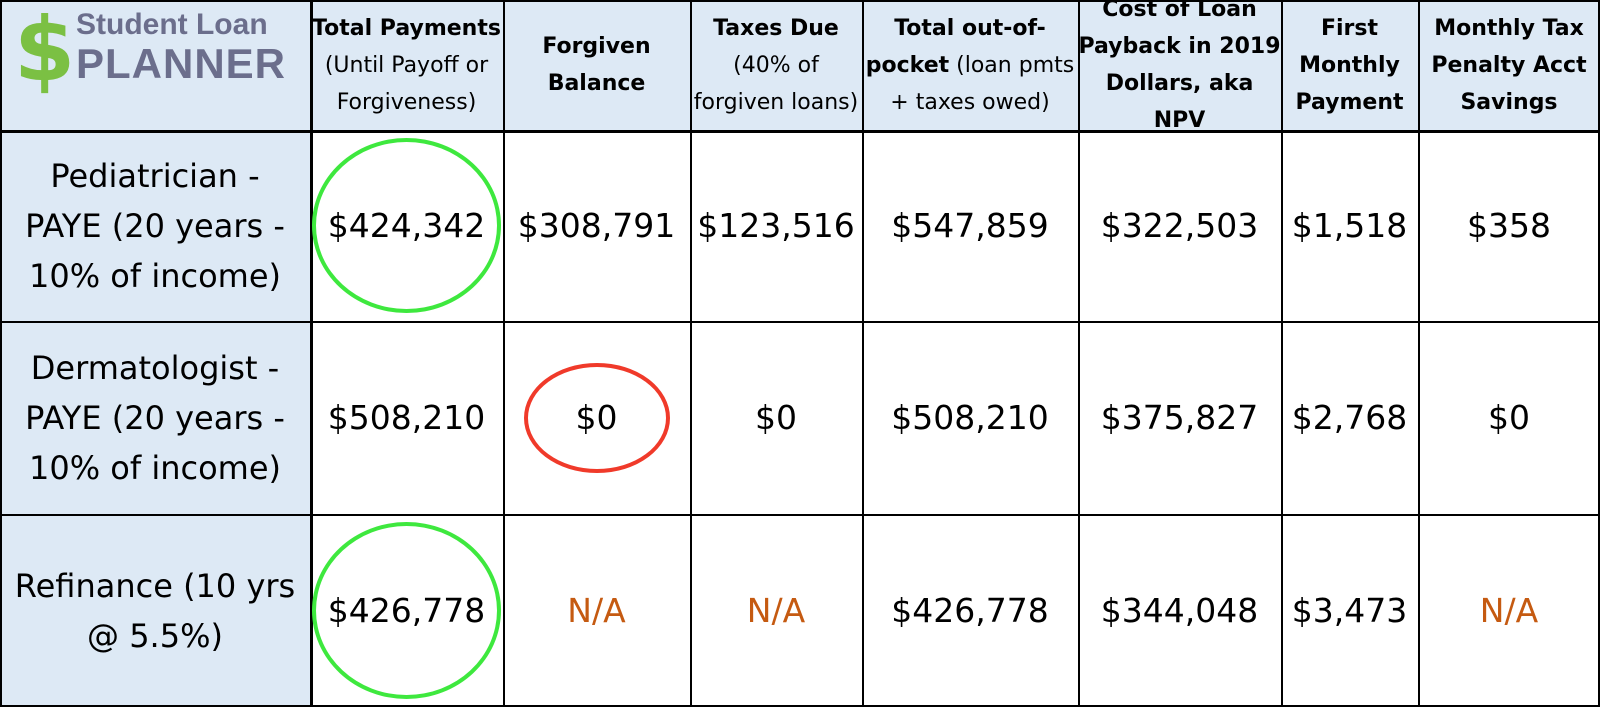  I want to click on column-header-line: + taxes owed), so click(969, 102).